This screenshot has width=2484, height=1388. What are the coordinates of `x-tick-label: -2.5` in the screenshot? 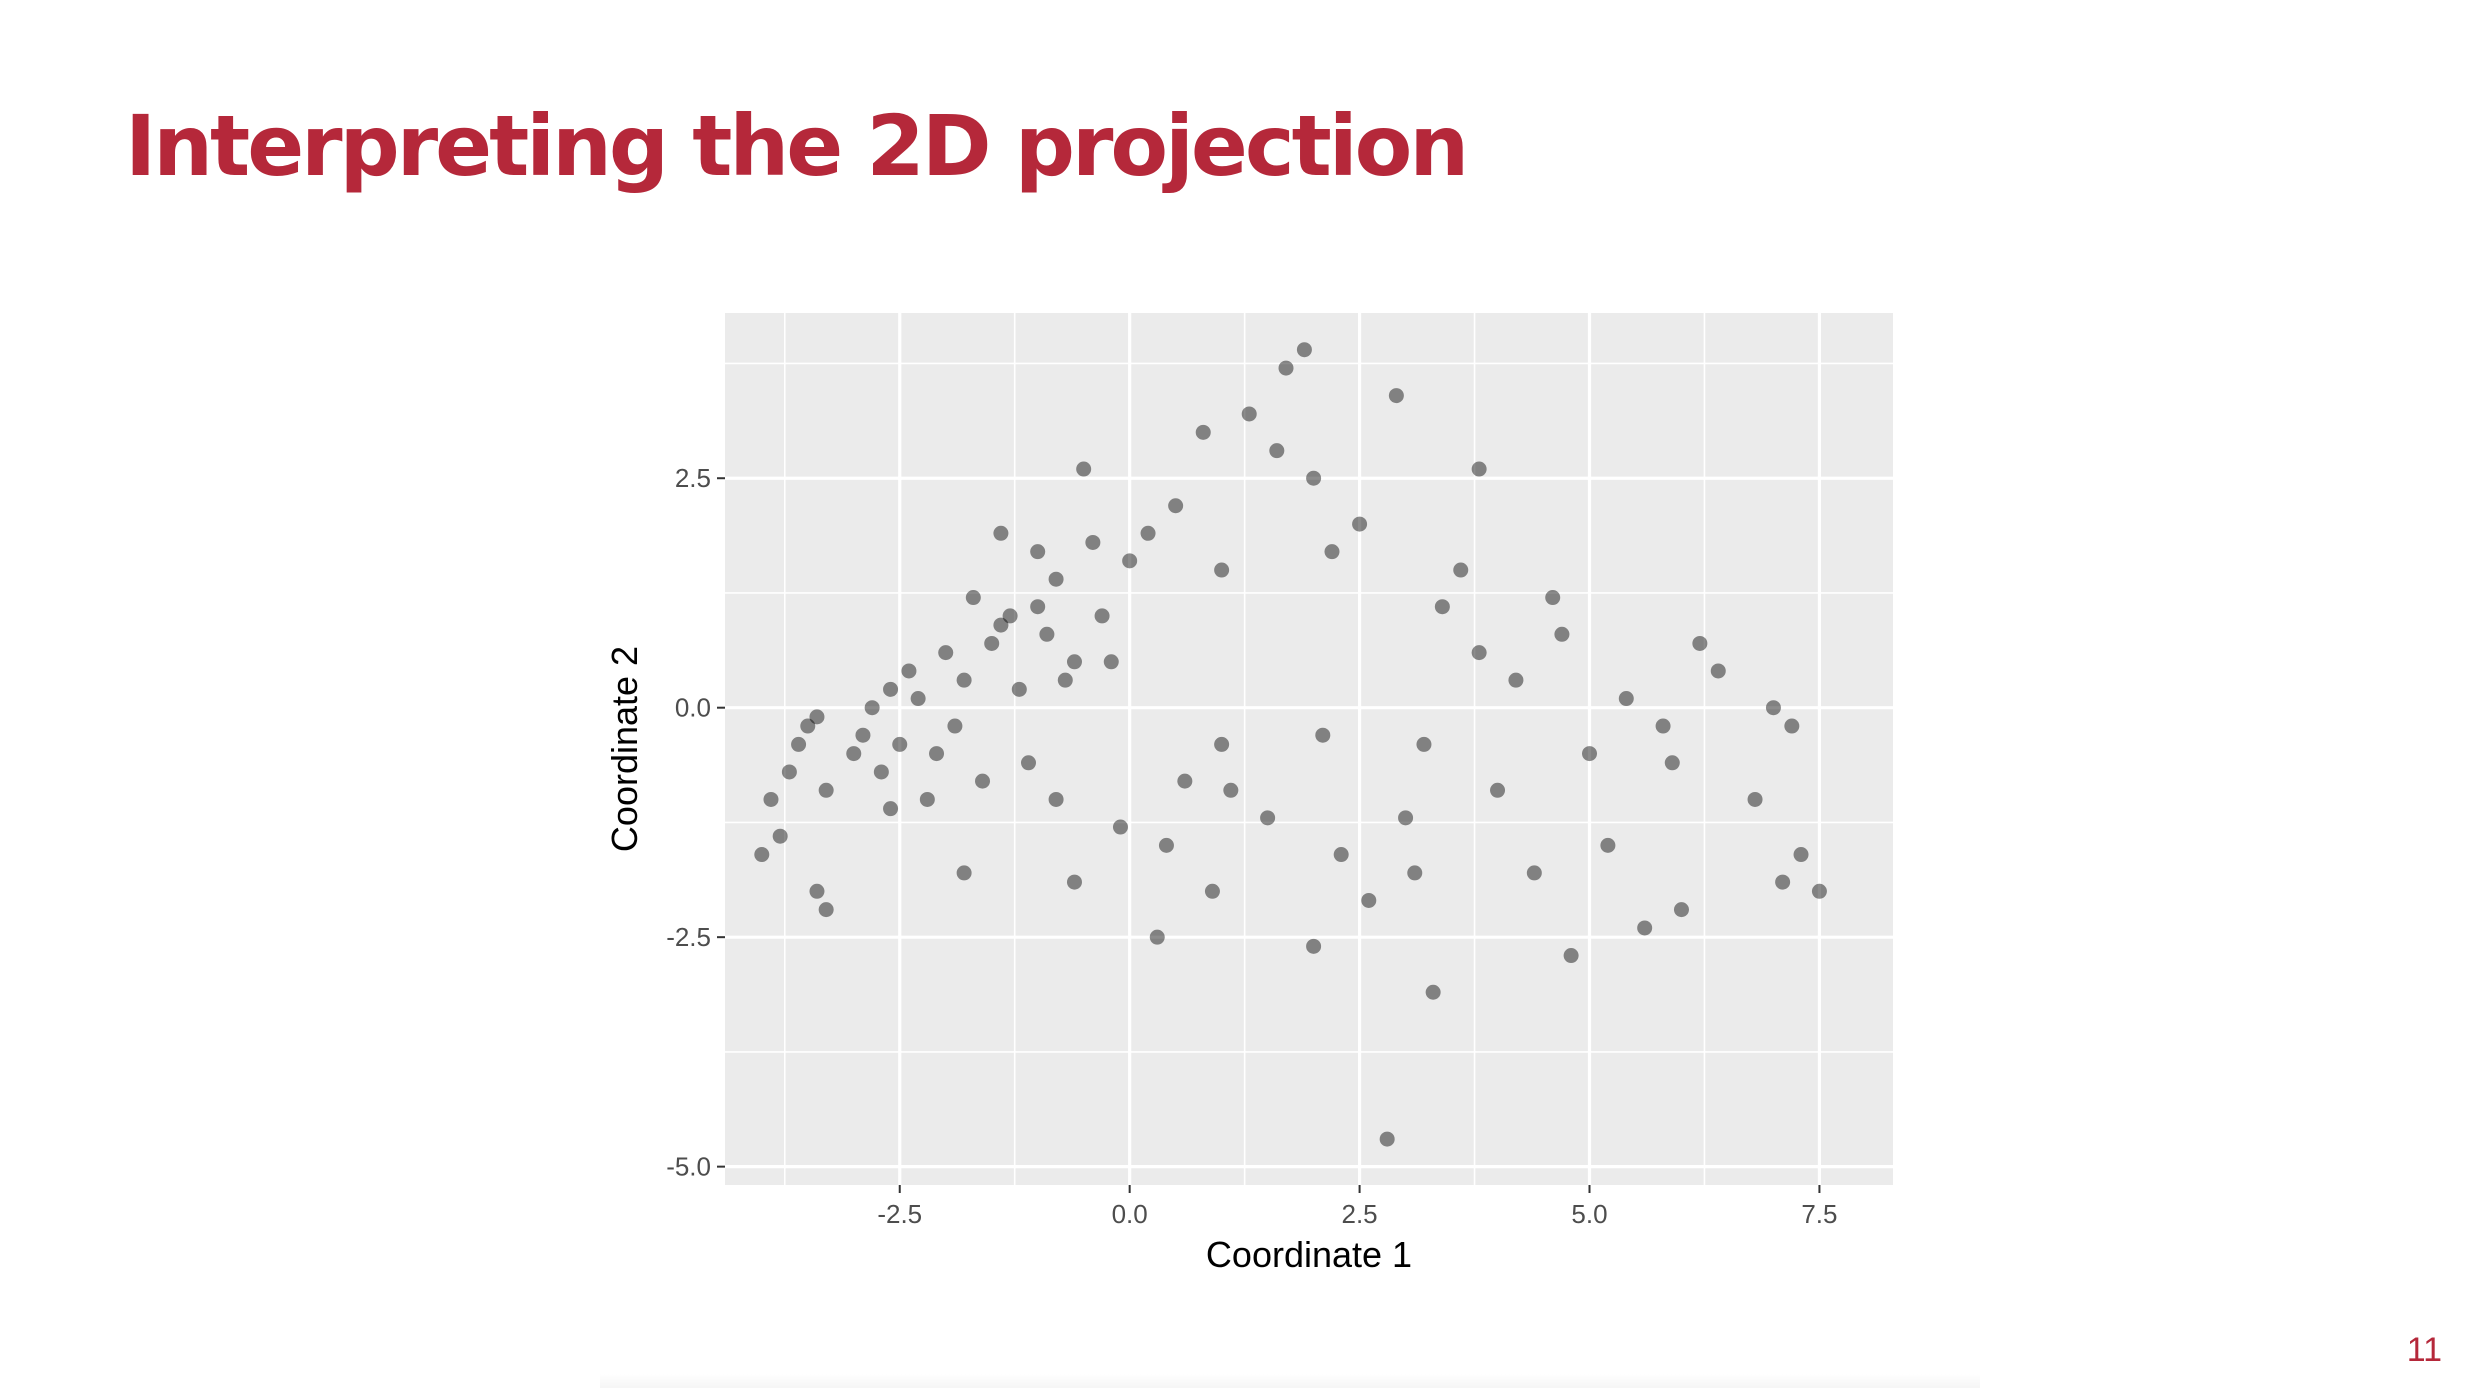 It's located at (899, 1214).